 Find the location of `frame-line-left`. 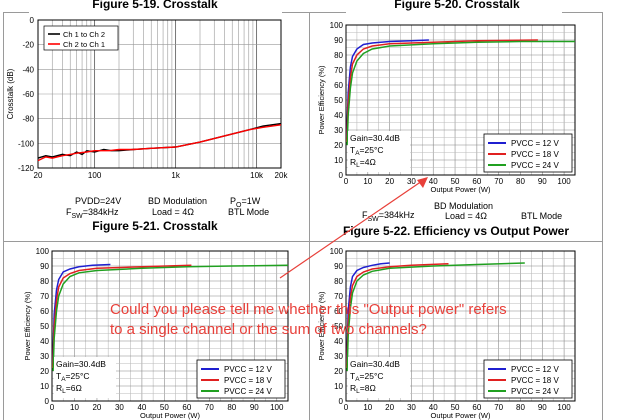

frame-line-left is located at coordinates (3, 216).